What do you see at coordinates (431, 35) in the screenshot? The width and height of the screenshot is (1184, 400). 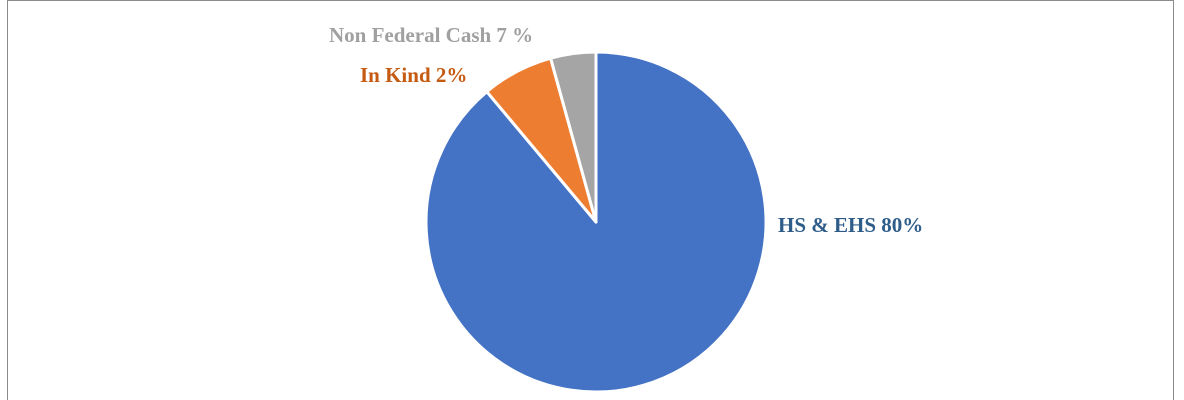 I see `data-label-non-federal-cash: Non Federal Cash 7 %` at bounding box center [431, 35].